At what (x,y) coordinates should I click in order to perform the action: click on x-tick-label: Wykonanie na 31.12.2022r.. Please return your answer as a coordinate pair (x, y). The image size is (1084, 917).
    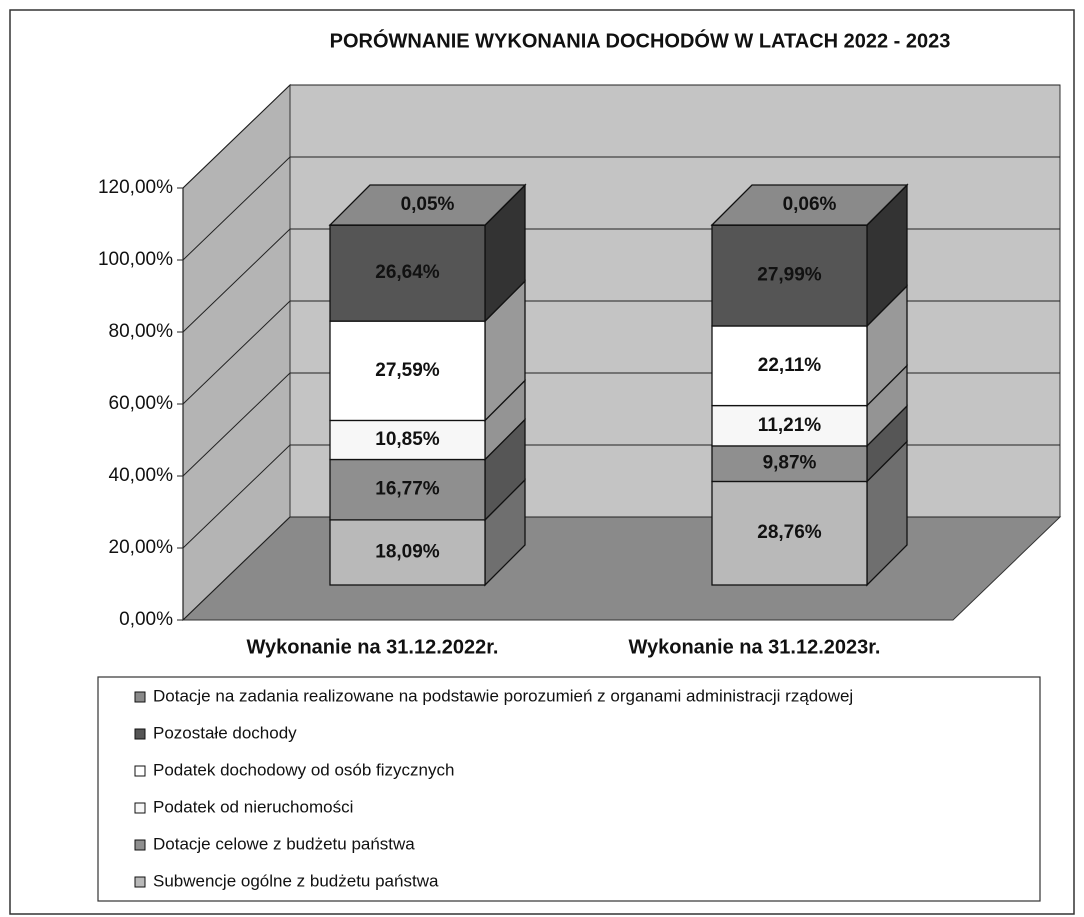
    Looking at the image, I should click on (372, 647).